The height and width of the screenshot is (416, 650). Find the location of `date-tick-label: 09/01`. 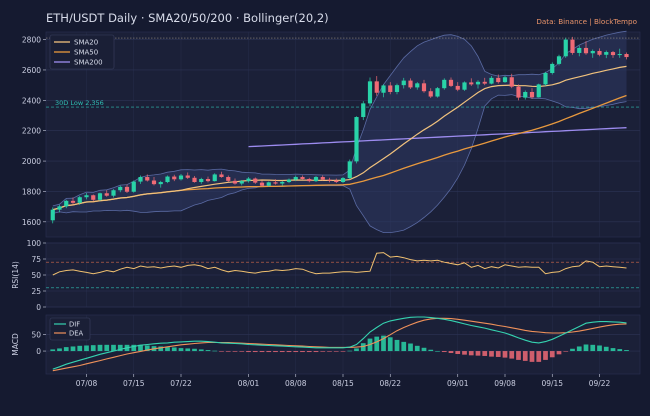

date-tick-label: 09/01 is located at coordinates (458, 383).